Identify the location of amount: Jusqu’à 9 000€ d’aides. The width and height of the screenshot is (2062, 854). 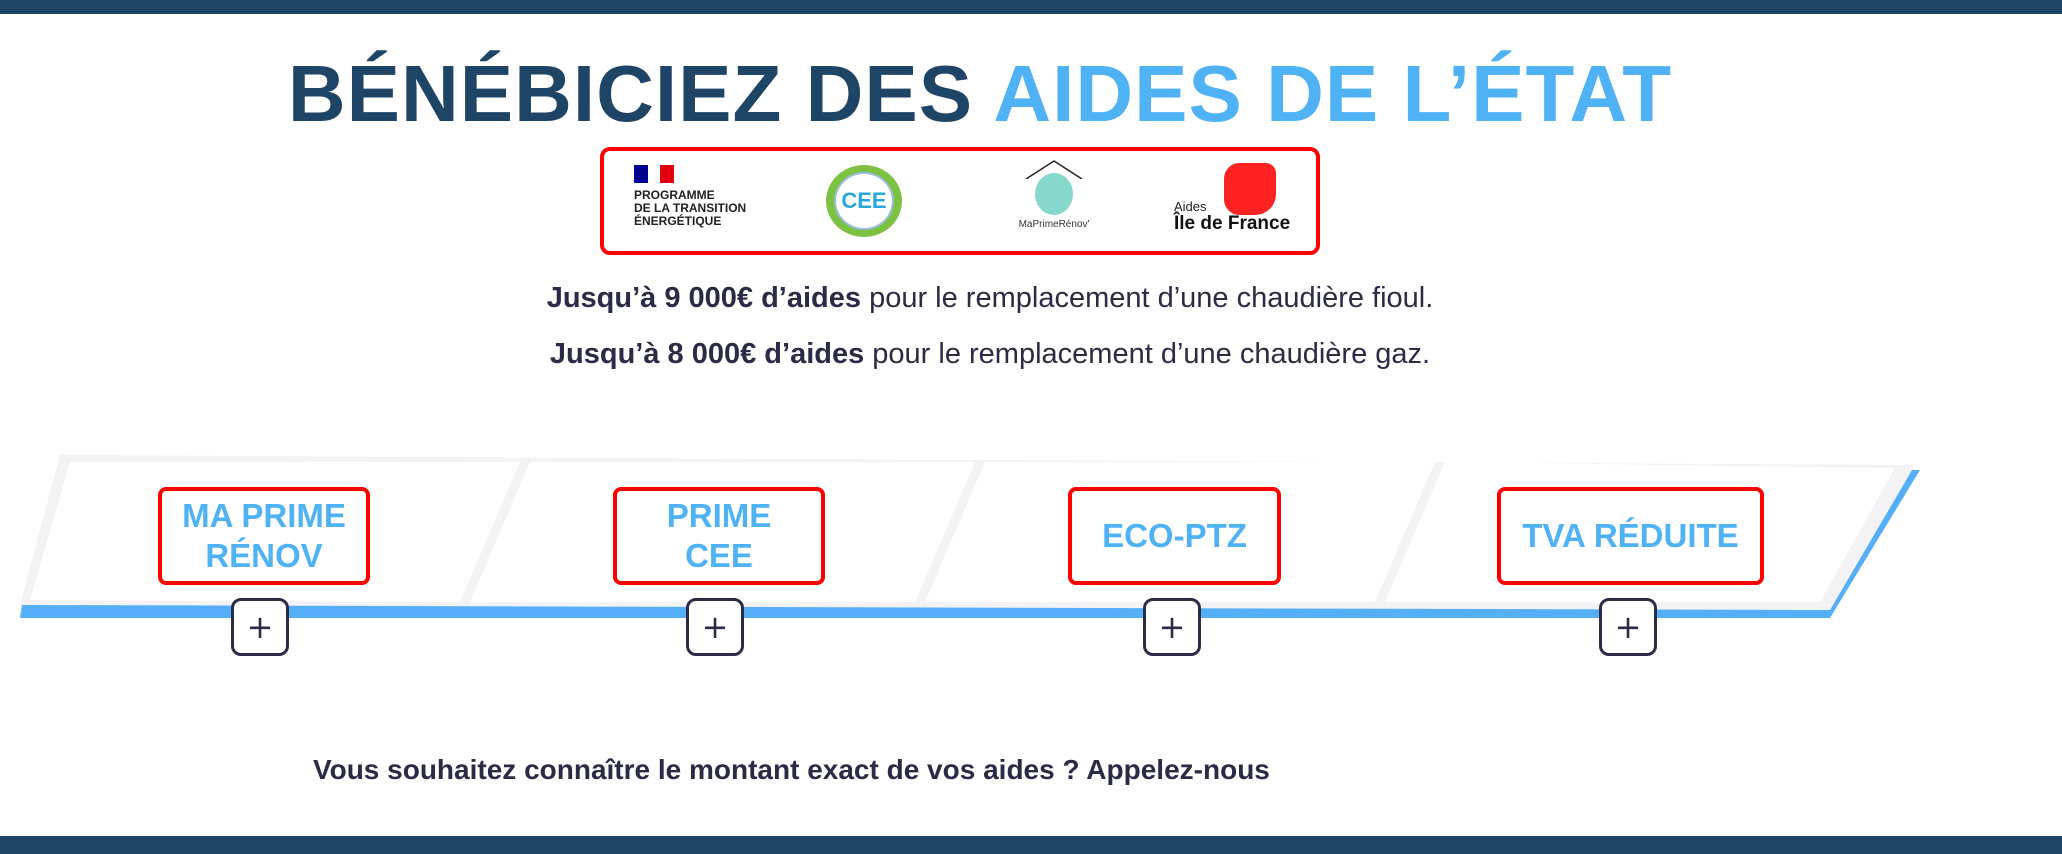
(704, 298).